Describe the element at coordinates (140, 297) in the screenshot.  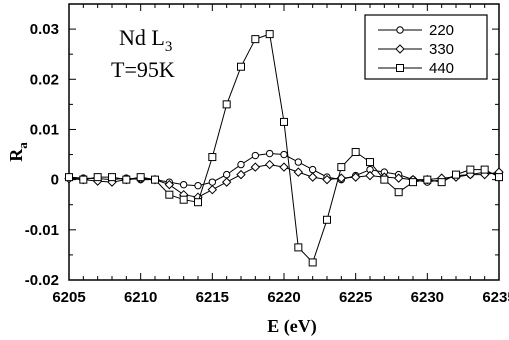
I see `x-tick-label: 6210` at that location.